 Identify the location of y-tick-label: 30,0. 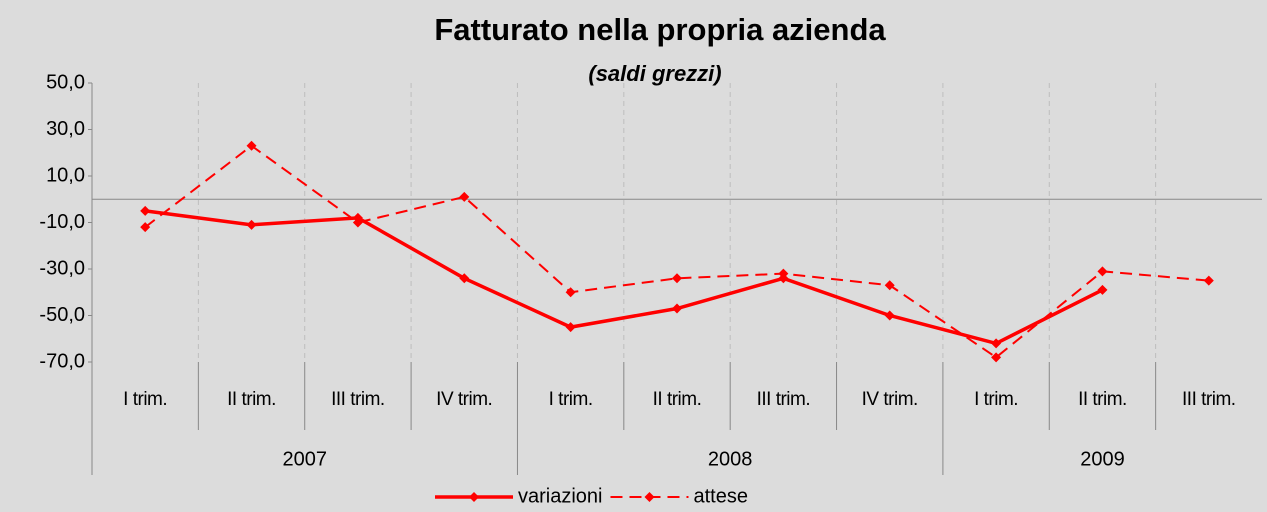
(65, 129).